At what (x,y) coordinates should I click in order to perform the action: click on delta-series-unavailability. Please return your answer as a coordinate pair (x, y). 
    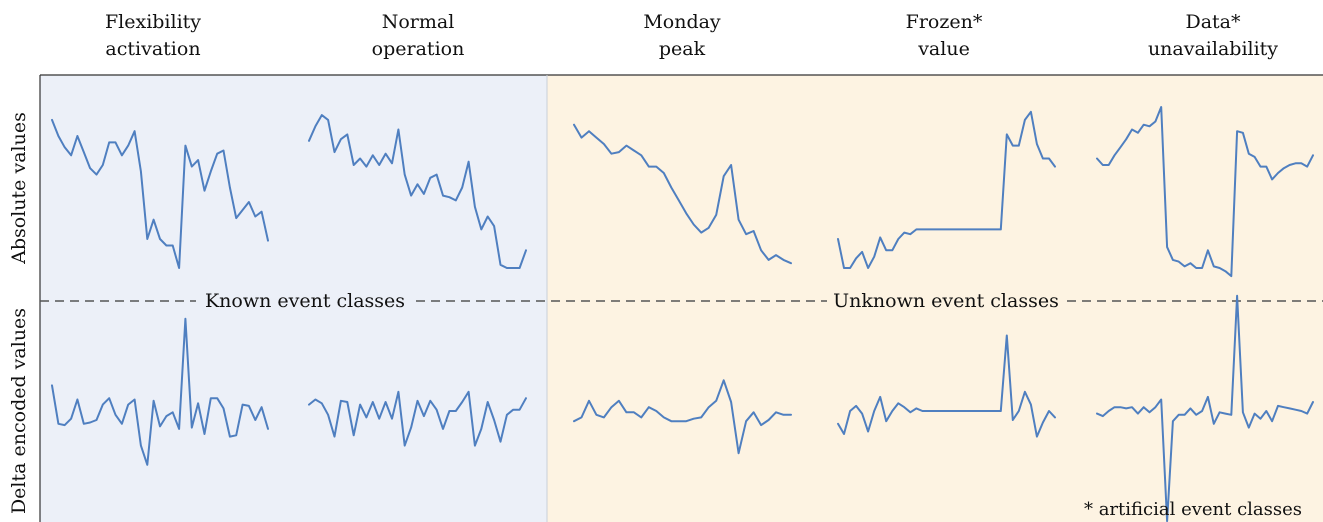
    Looking at the image, I should click on (1205, 408).